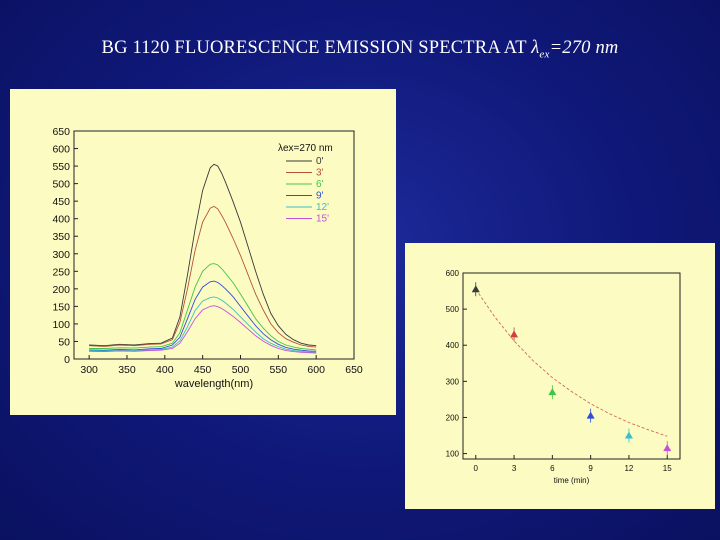 The height and width of the screenshot is (540, 720). What do you see at coordinates (61, 307) in the screenshot?
I see `y-tick-label: 150` at bounding box center [61, 307].